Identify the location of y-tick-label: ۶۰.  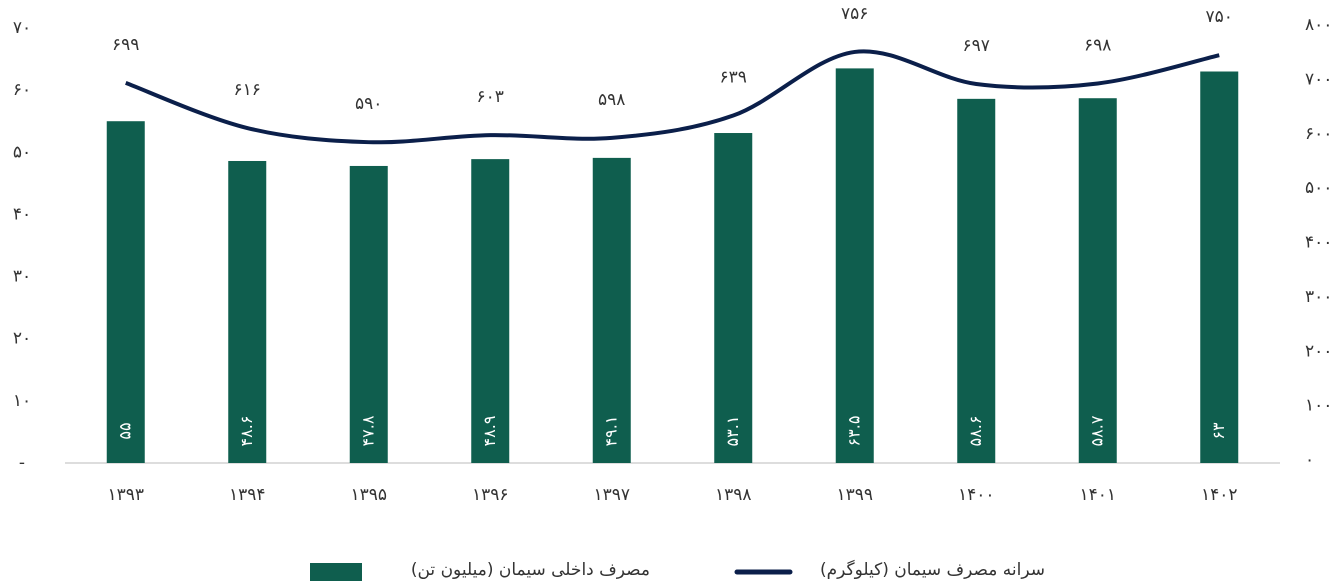
(22, 90).